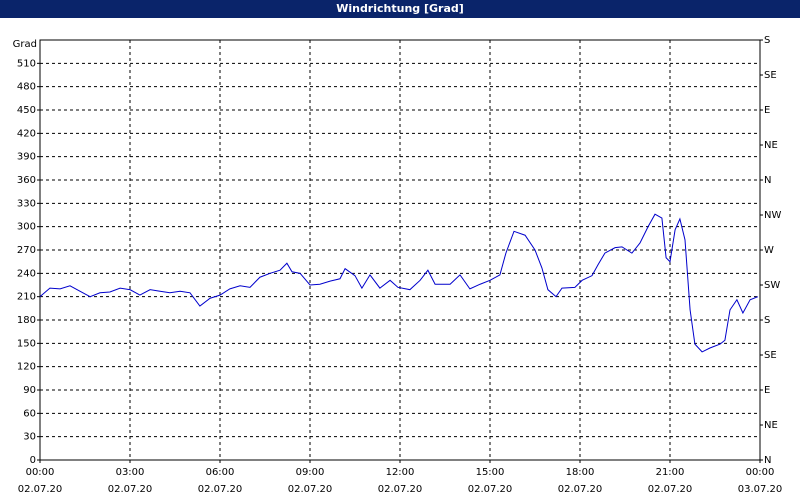 This screenshot has height=500, width=800. What do you see at coordinates (33, 460) in the screenshot?
I see `y-tick-label: 0` at bounding box center [33, 460].